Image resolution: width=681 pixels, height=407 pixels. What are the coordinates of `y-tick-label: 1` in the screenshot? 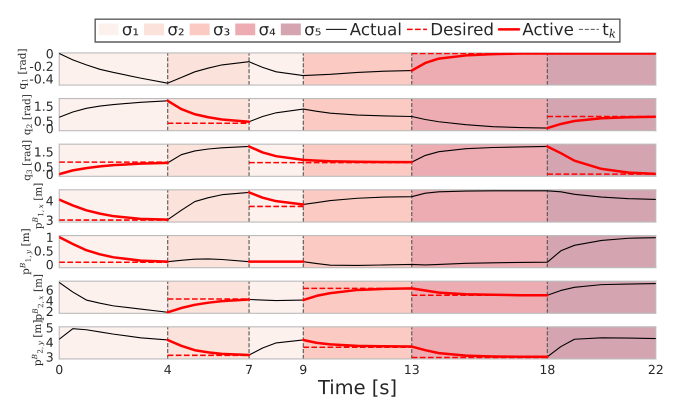 It's located at (50, 237).